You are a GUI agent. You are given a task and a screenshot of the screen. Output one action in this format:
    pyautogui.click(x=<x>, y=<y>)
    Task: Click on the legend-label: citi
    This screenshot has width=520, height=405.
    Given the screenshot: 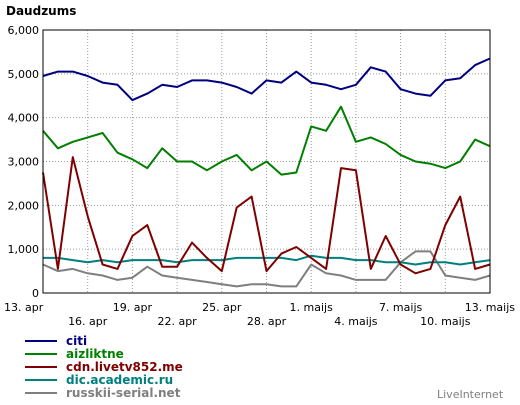 What is the action you would take?
    pyautogui.click(x=76, y=341)
    